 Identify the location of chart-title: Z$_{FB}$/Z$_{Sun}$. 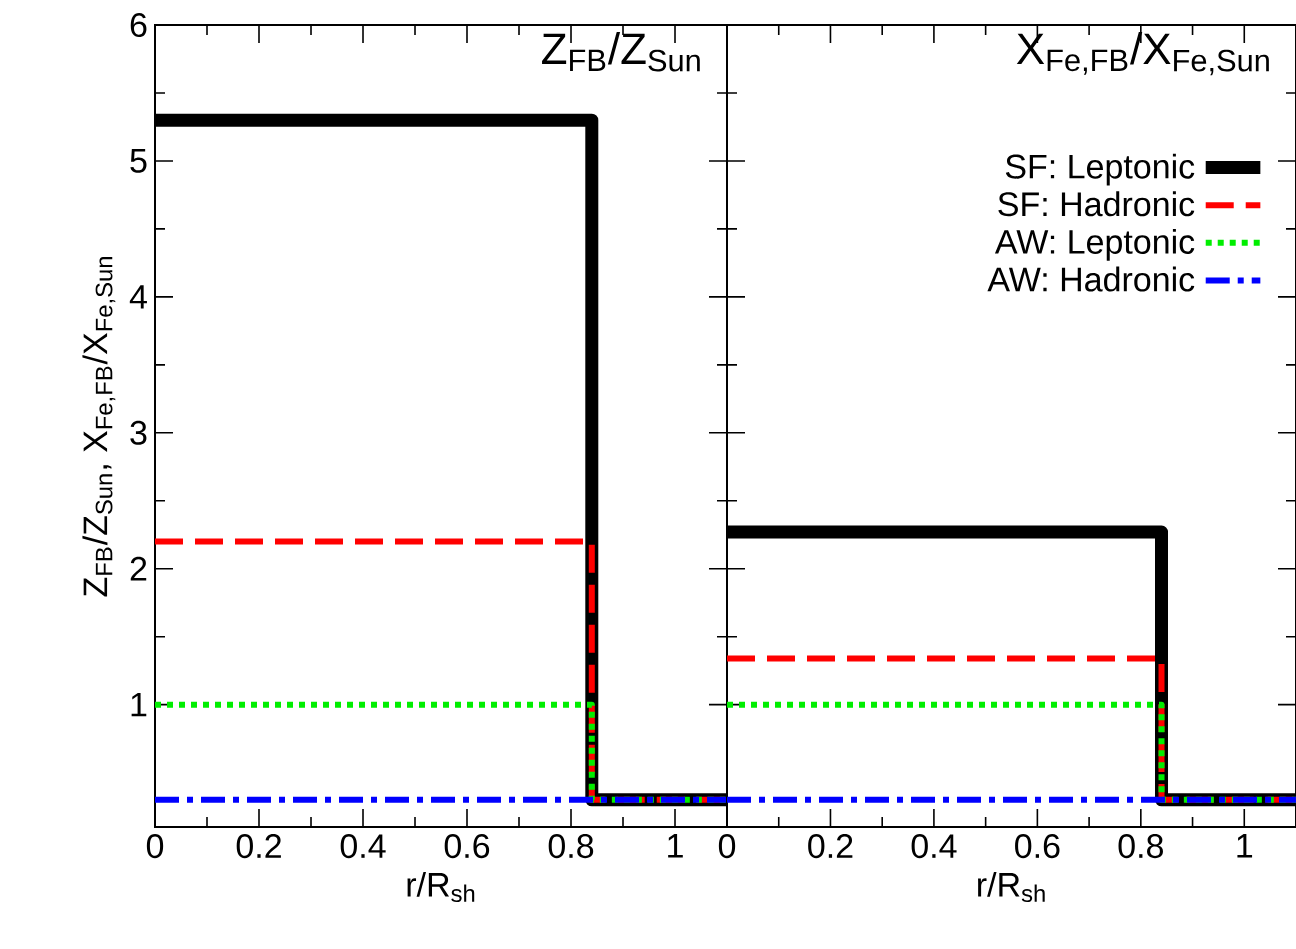
(621, 52).